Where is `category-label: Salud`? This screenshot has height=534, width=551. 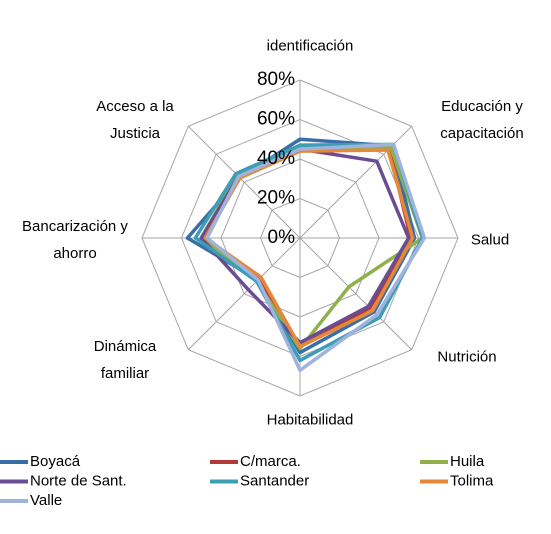
category-label: Salud is located at coordinates (490, 240).